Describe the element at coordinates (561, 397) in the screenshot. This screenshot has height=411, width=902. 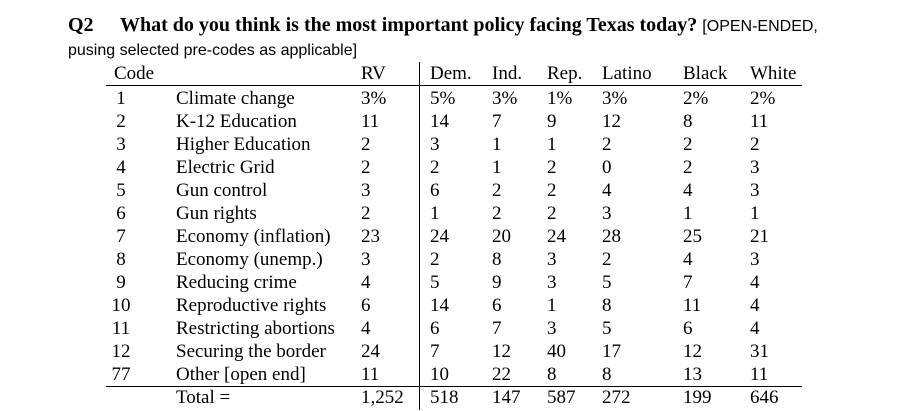
I see `total-value: 587` at that location.